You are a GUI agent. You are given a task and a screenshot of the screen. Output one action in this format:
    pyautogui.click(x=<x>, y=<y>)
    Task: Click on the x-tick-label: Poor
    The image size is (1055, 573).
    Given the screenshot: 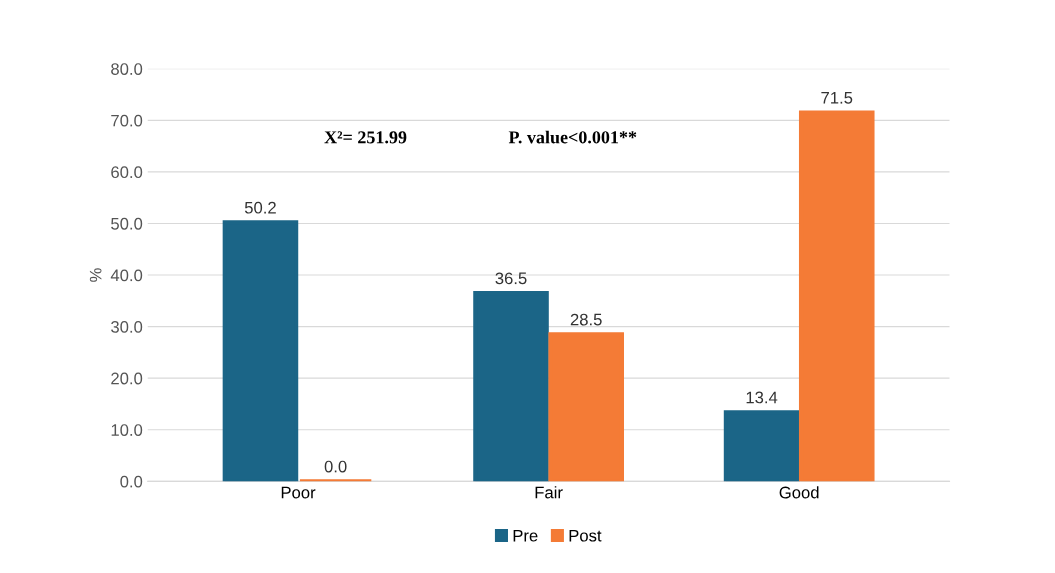 What is the action you would take?
    pyautogui.click(x=298, y=492)
    